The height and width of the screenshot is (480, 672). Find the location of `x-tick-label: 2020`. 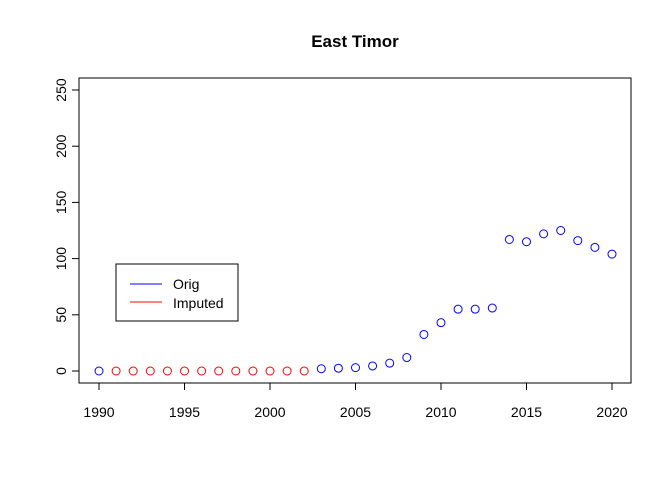

x-tick-label: 2020 is located at coordinates (611, 412).